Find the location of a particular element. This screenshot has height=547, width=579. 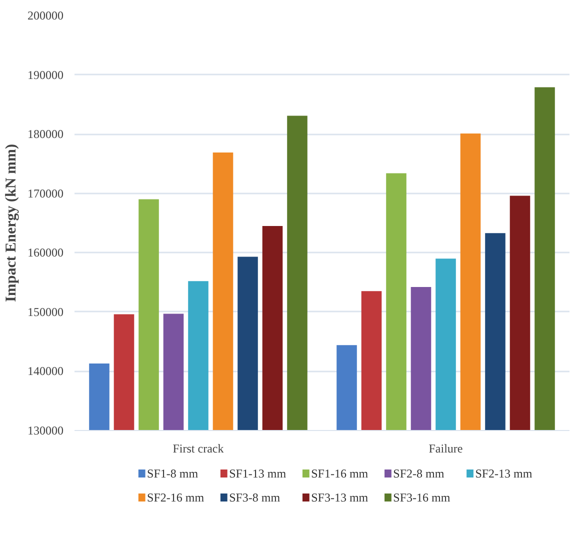

x-tick-label: Failure is located at coordinates (445, 449).